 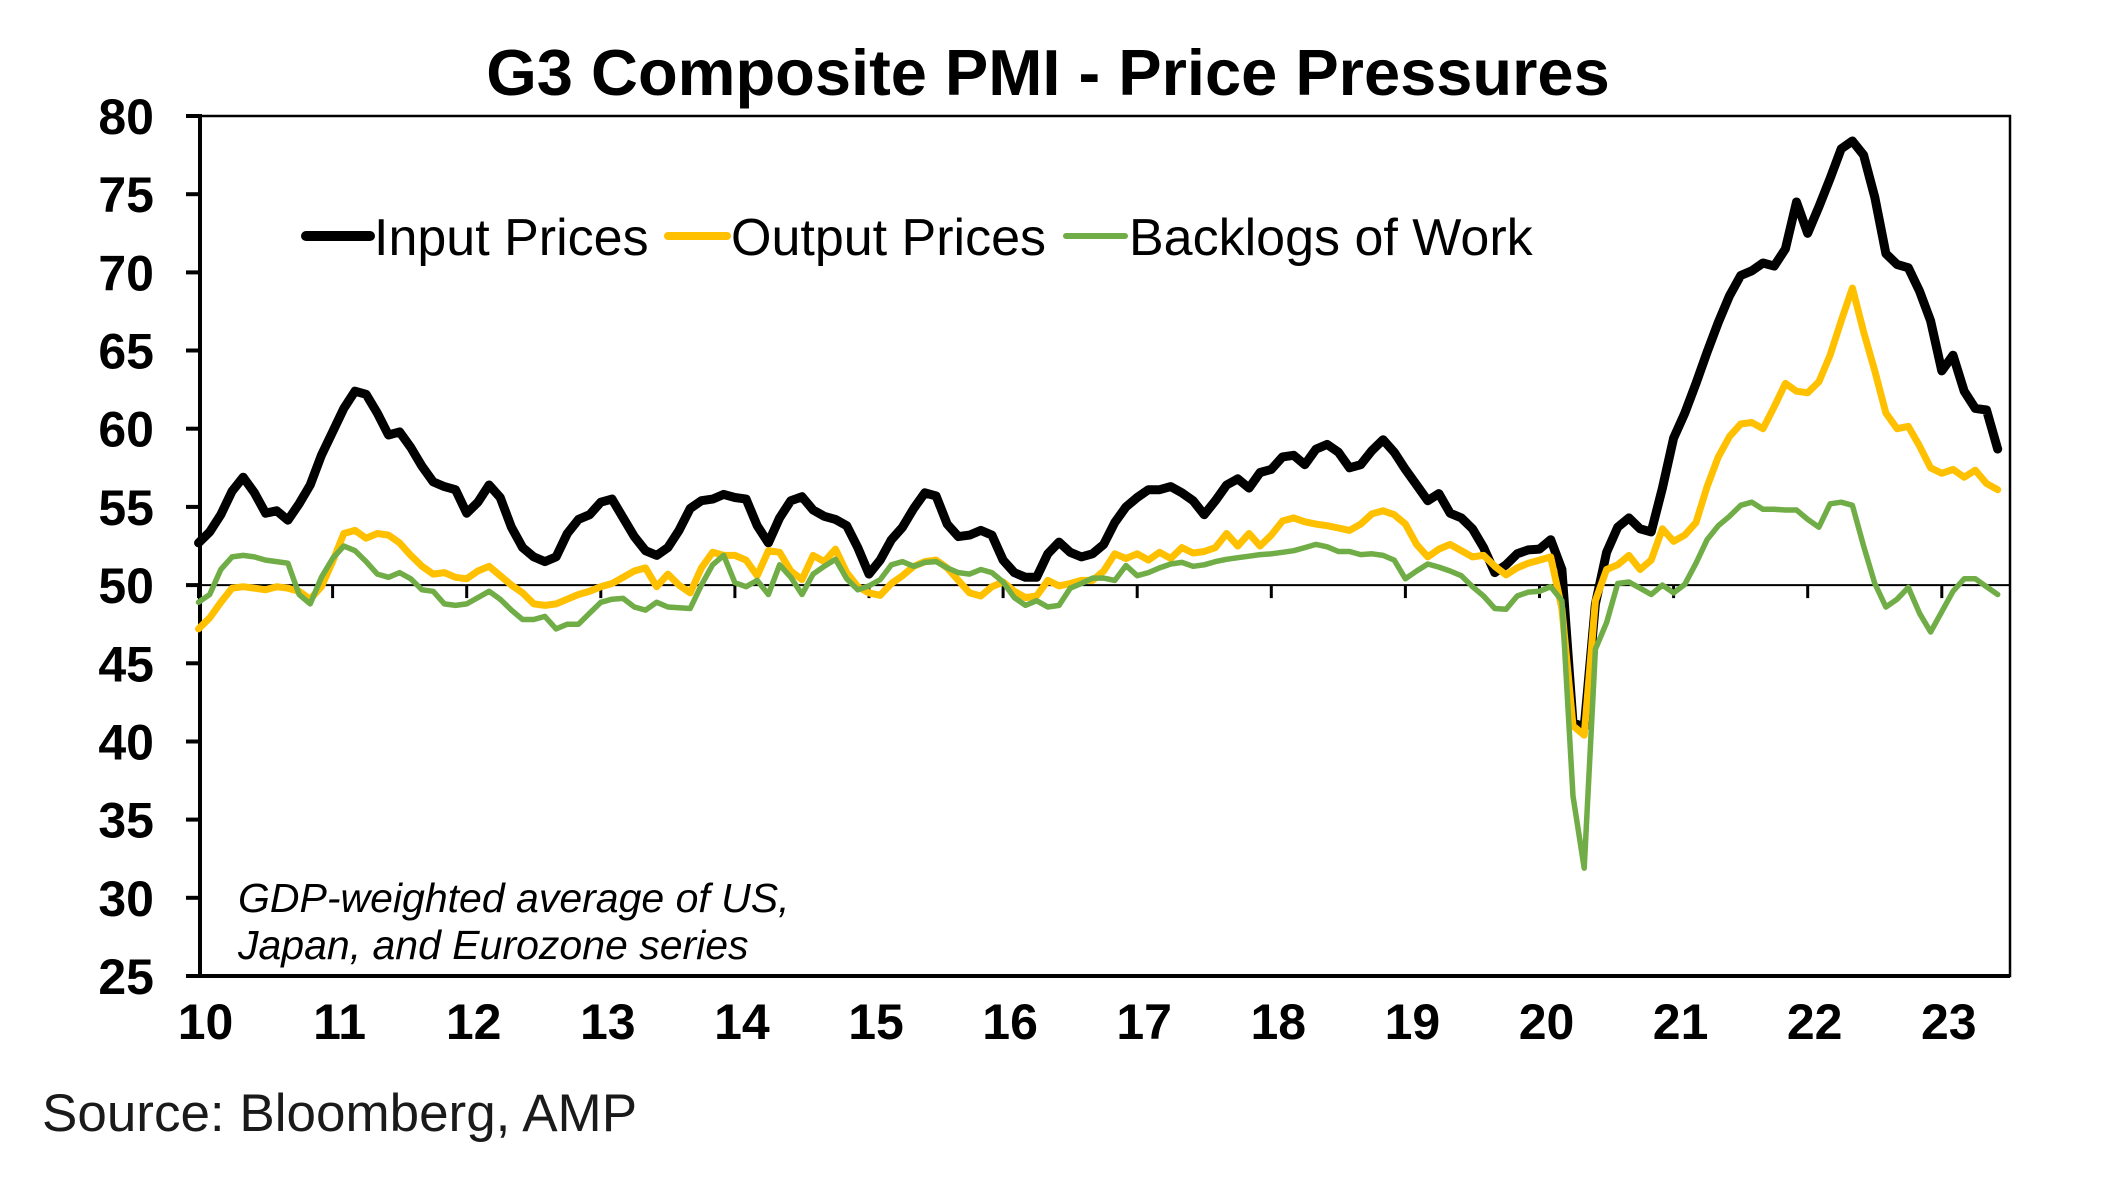 What do you see at coordinates (1331, 238) in the screenshot?
I see `svg-text: Backlogs of Work` at bounding box center [1331, 238].